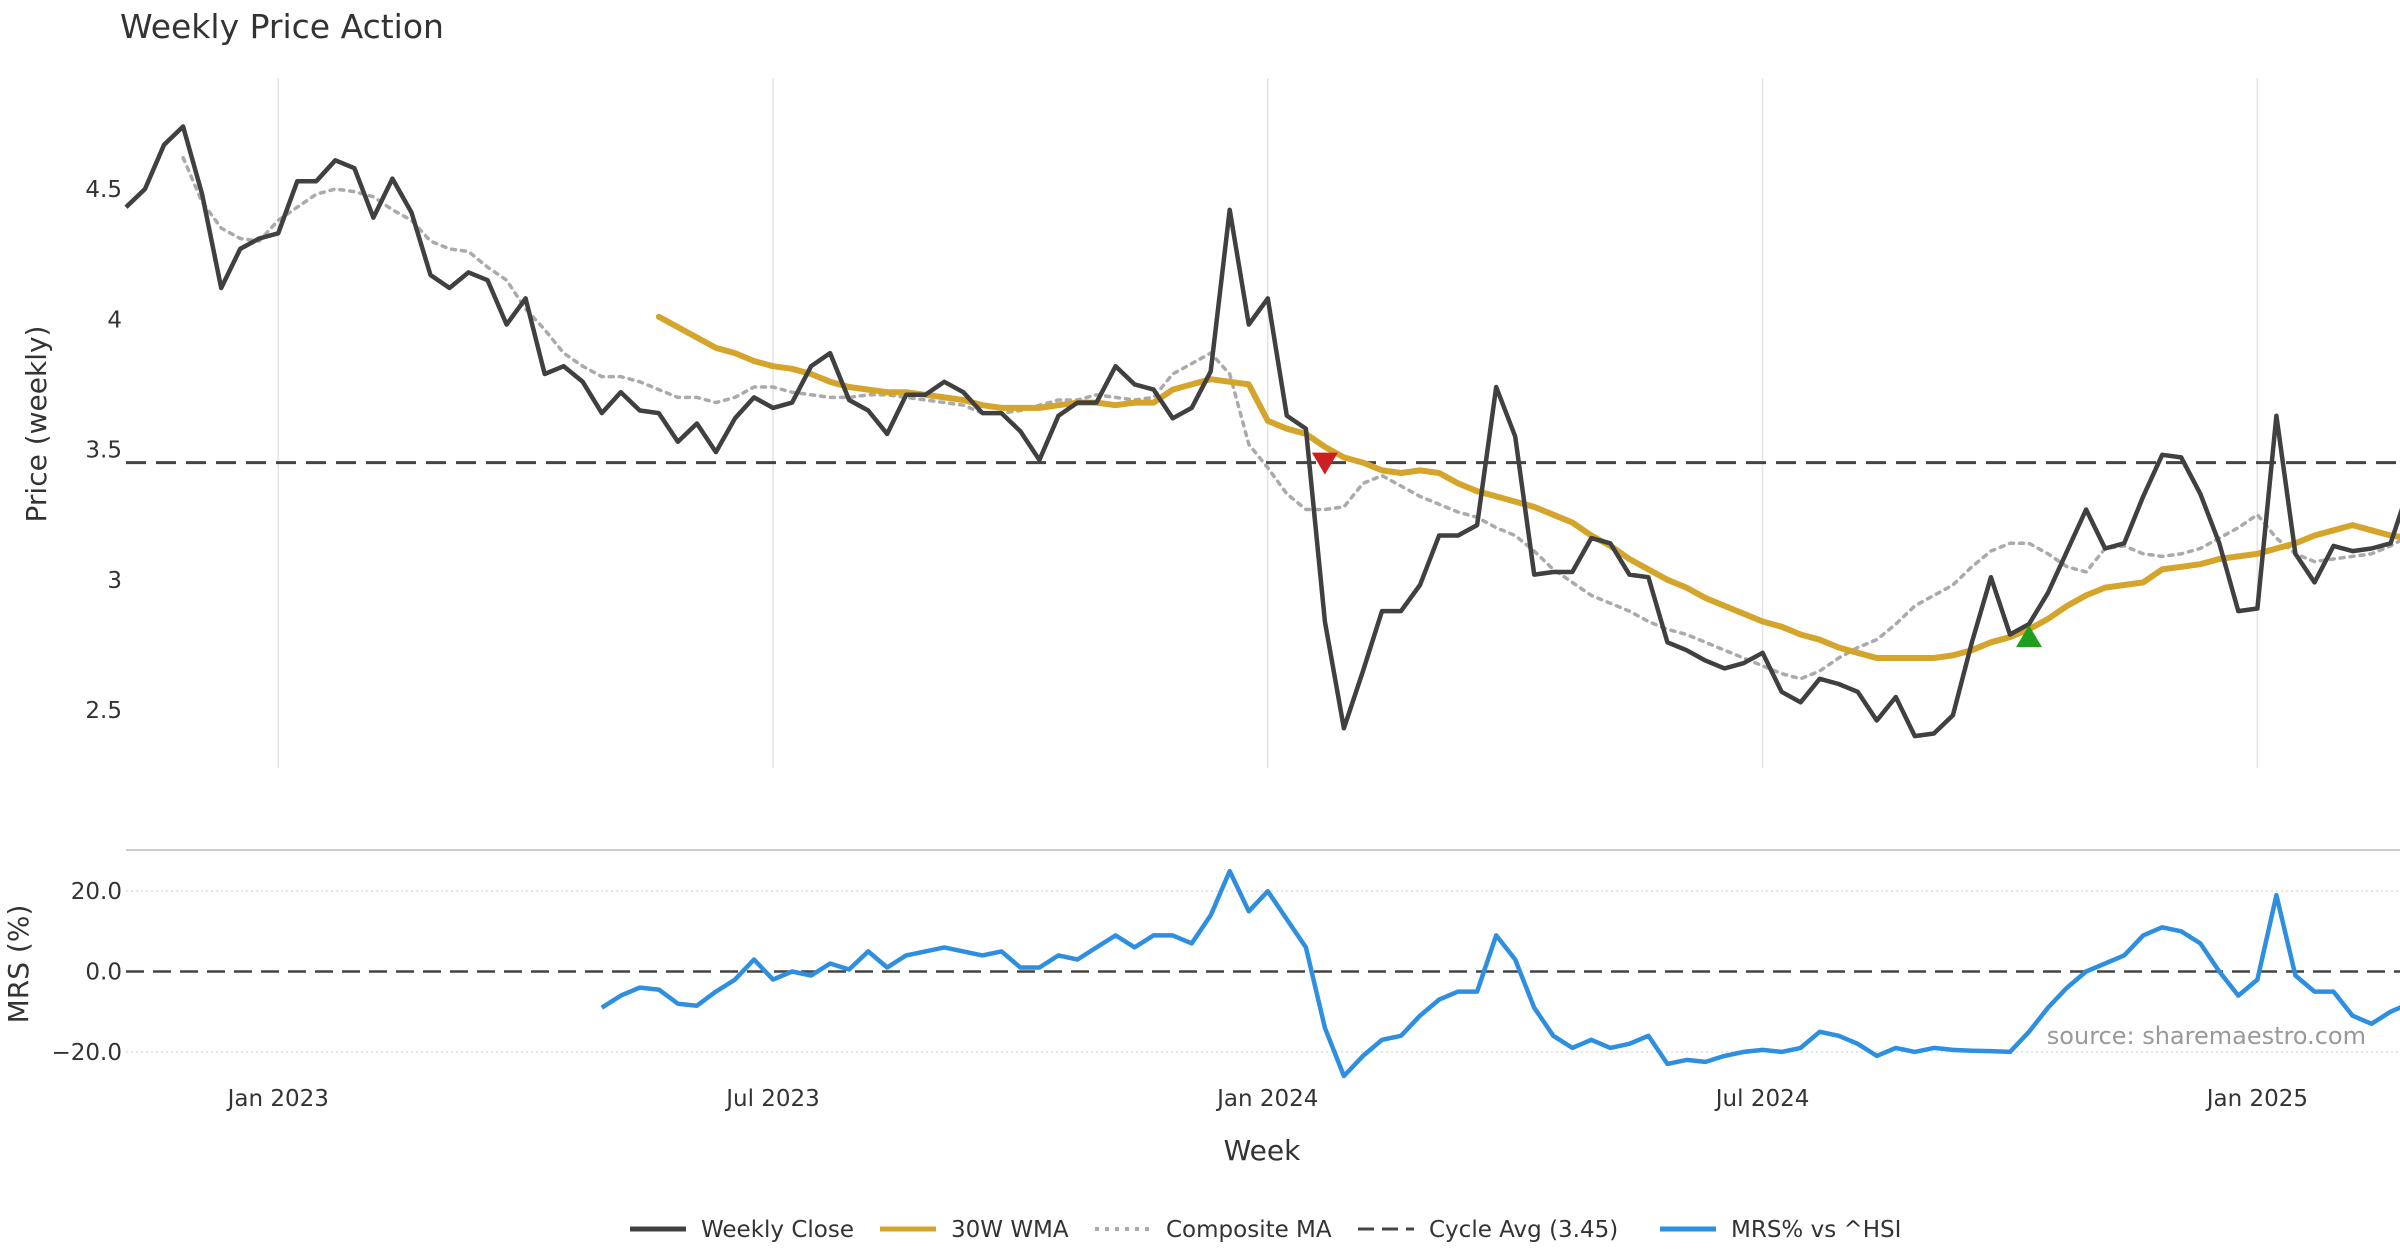  I want to click on x-tick-label: Jan 2024, so click(1266, 1099).